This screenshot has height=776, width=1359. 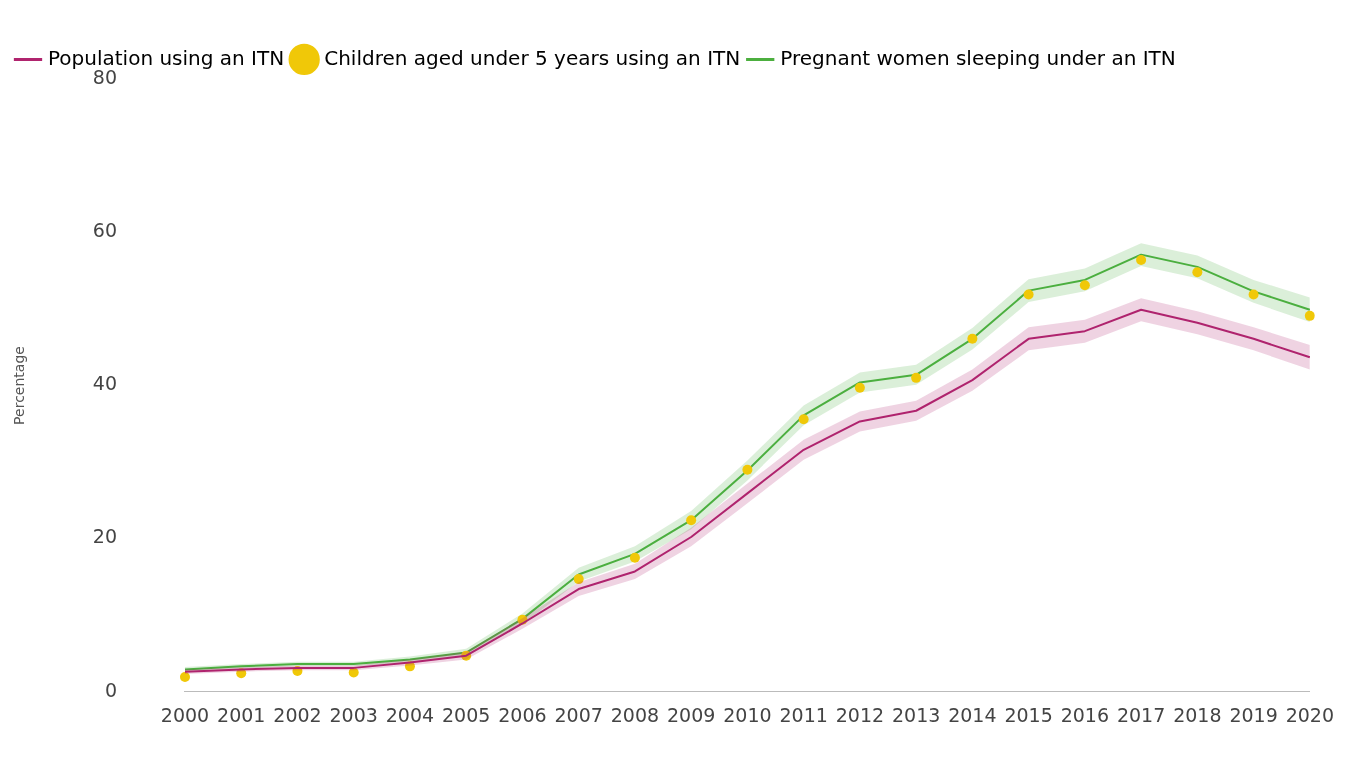 What do you see at coordinates (185, 714) in the screenshot?
I see `x-tick-label: 2000` at bounding box center [185, 714].